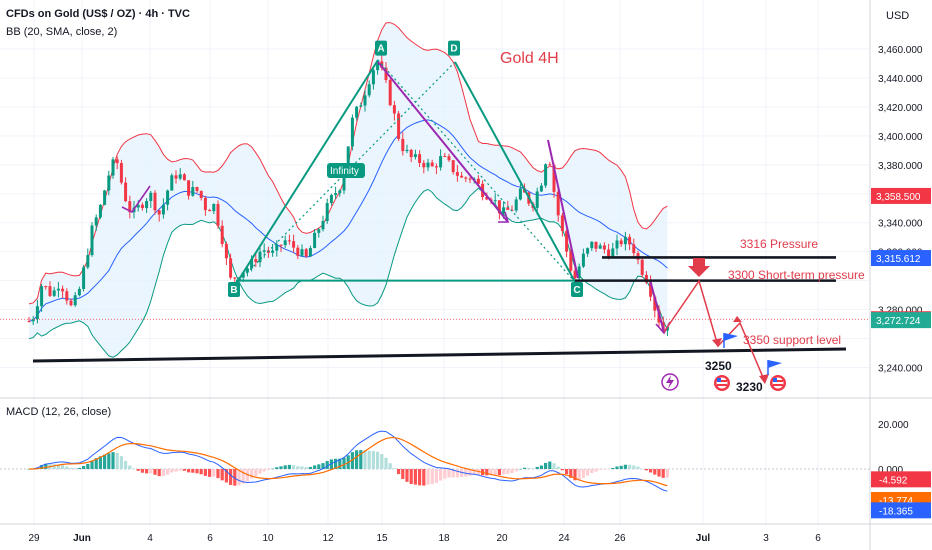  Describe the element at coordinates (82, 538) in the screenshot. I see `time-tick-label: Jun` at that location.